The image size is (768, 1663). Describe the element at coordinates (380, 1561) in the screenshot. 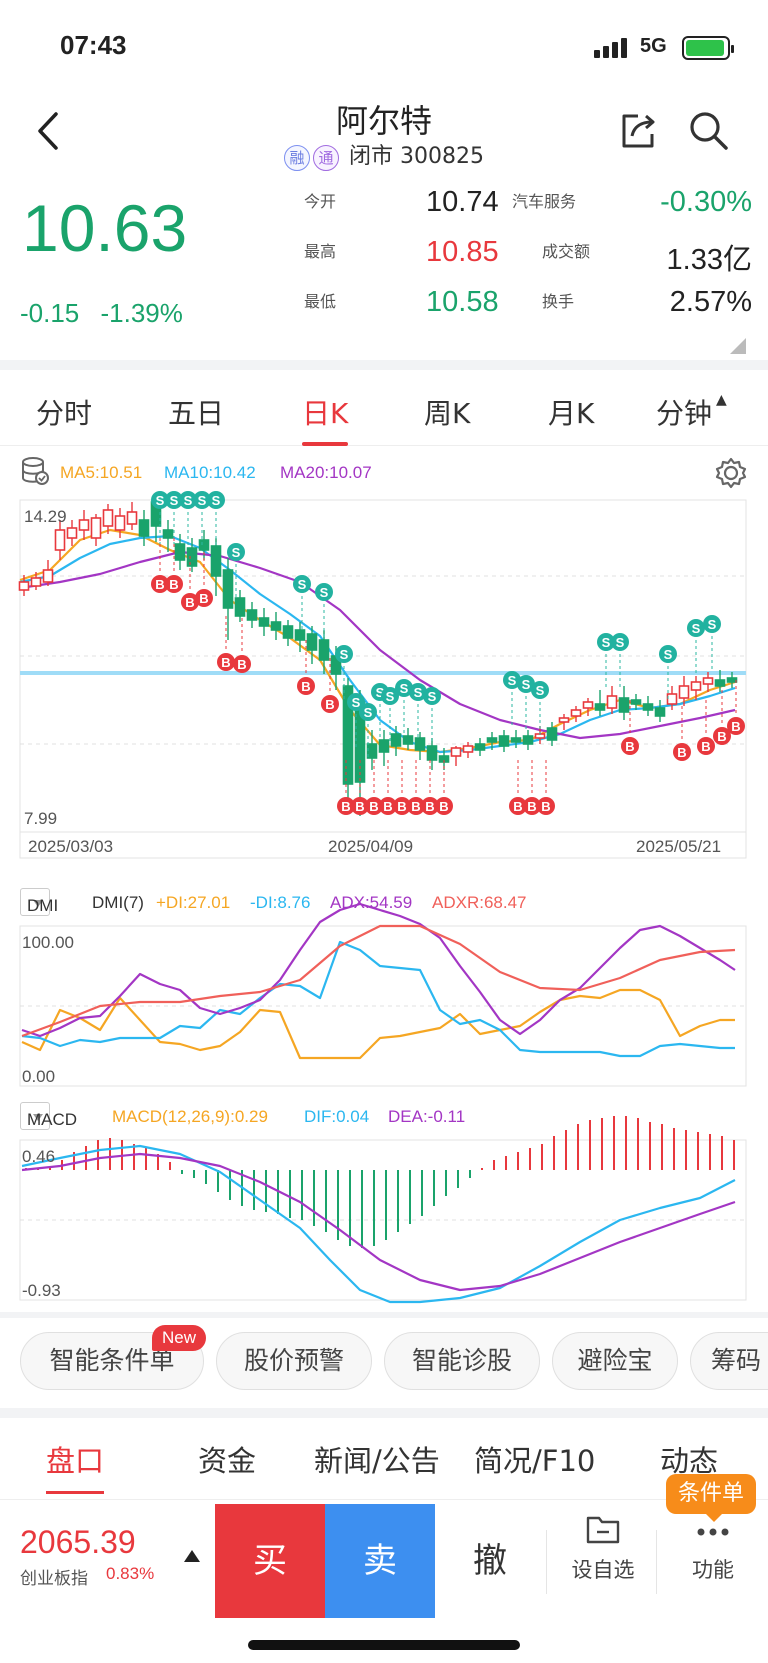

I see `sell-button: 卖` at that location.